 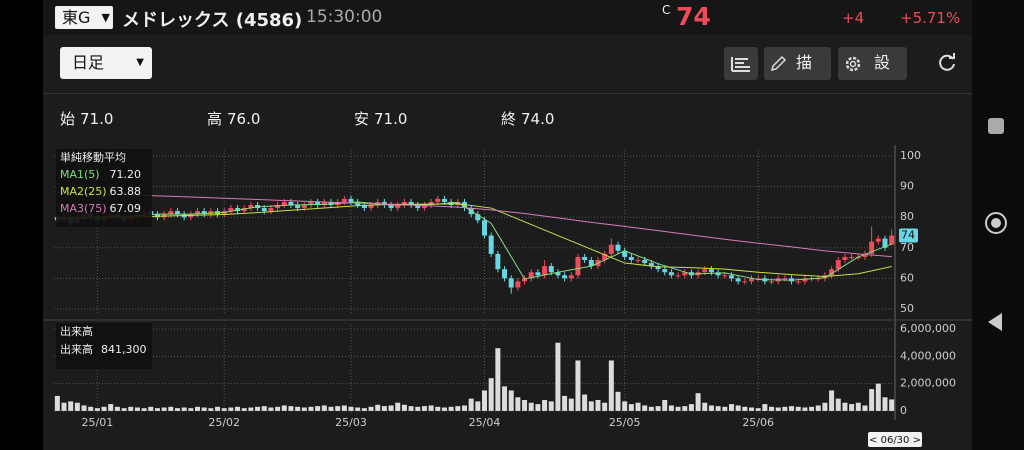 What do you see at coordinates (995, 322) in the screenshot?
I see `nav-back` at bounding box center [995, 322].